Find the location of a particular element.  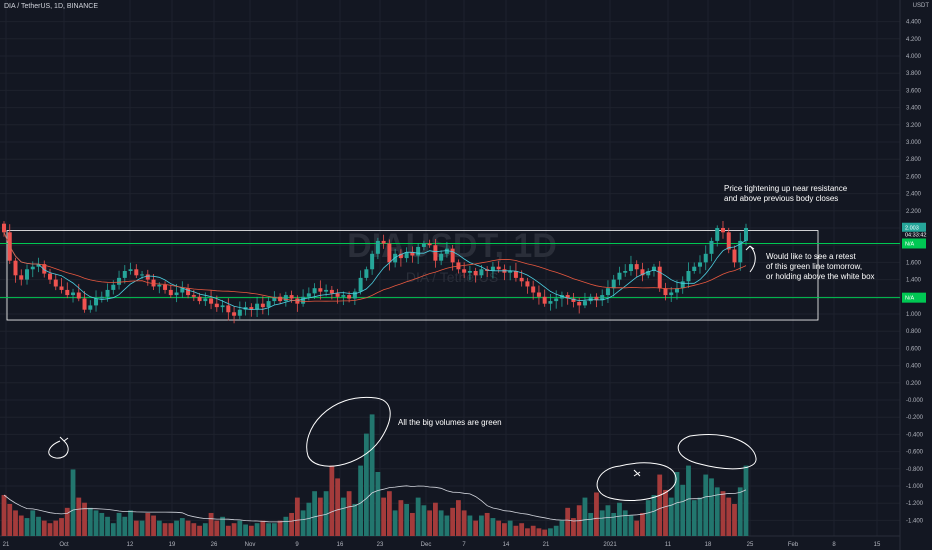

x-tick-label: 15 is located at coordinates (877, 545).